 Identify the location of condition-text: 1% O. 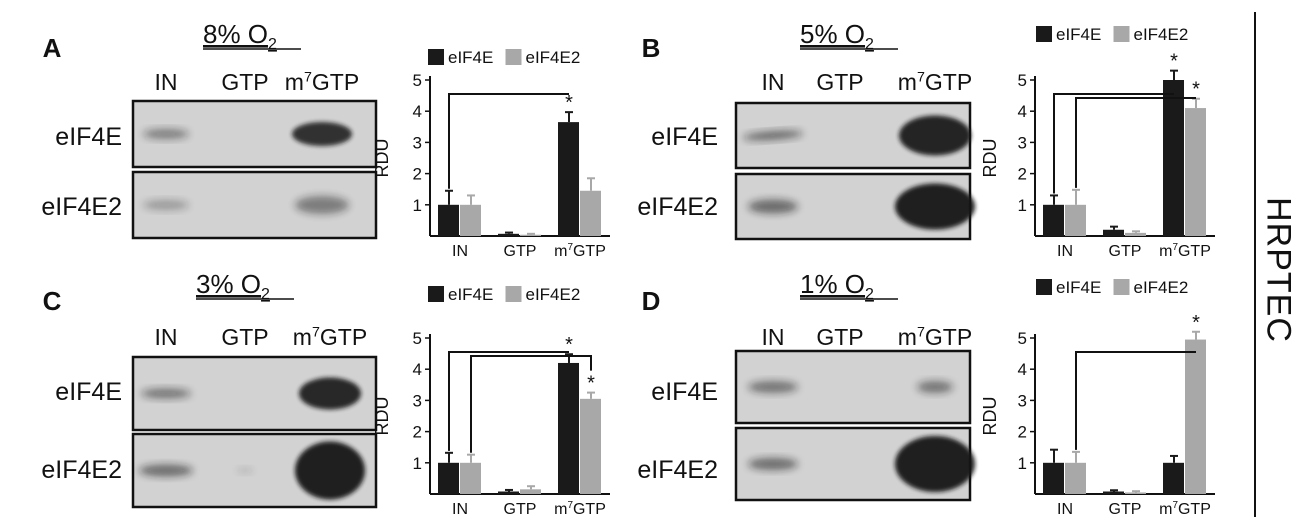
(832, 284).